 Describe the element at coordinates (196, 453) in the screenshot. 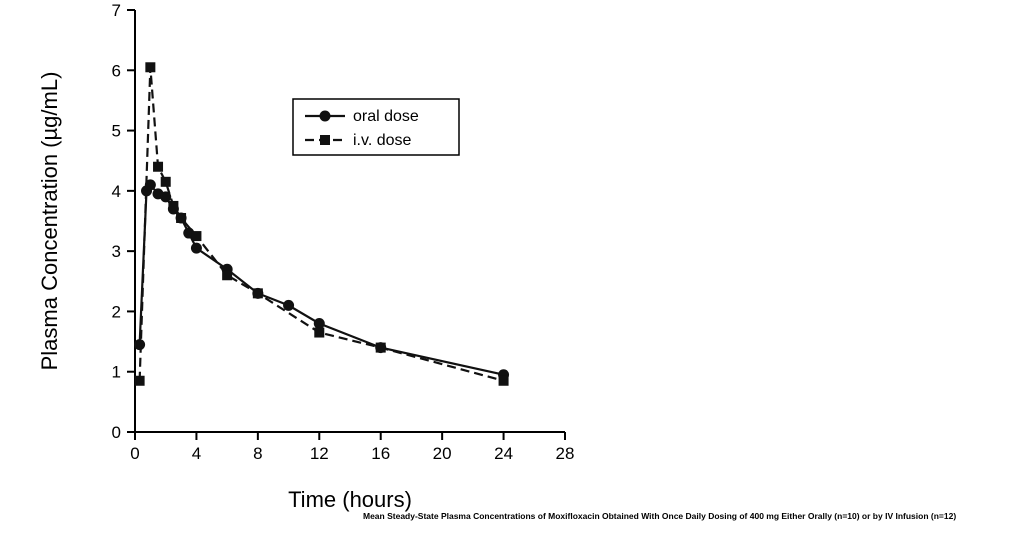

I see `x-tick-label: 4` at that location.